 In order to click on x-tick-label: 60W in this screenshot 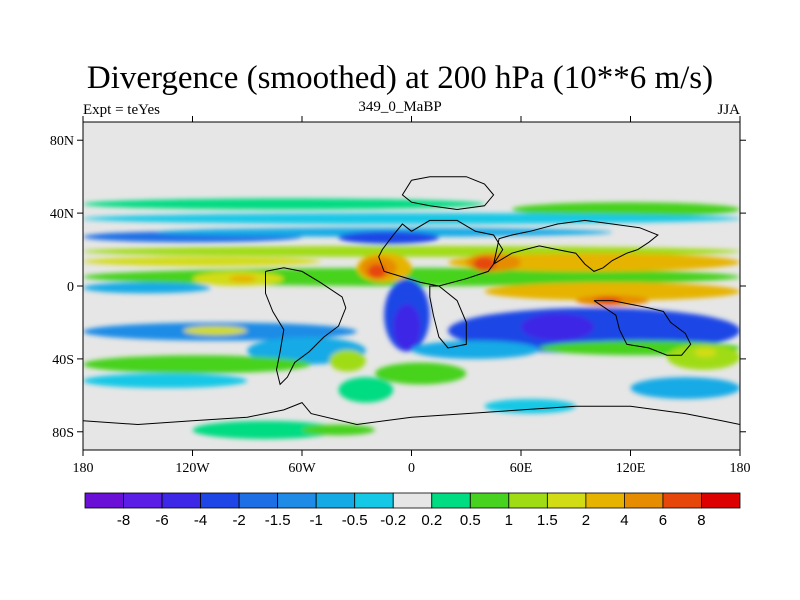, I will do `click(302, 468)`.